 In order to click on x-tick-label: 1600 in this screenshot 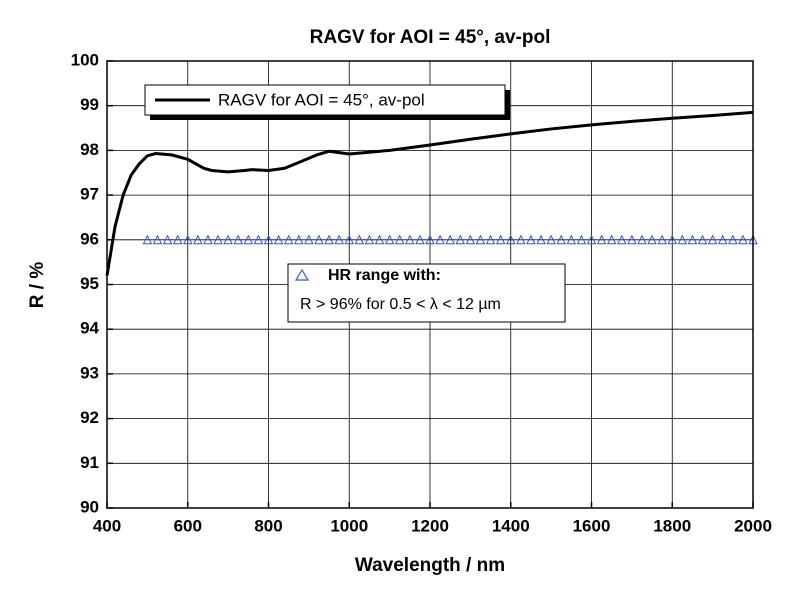, I will do `click(592, 525)`.